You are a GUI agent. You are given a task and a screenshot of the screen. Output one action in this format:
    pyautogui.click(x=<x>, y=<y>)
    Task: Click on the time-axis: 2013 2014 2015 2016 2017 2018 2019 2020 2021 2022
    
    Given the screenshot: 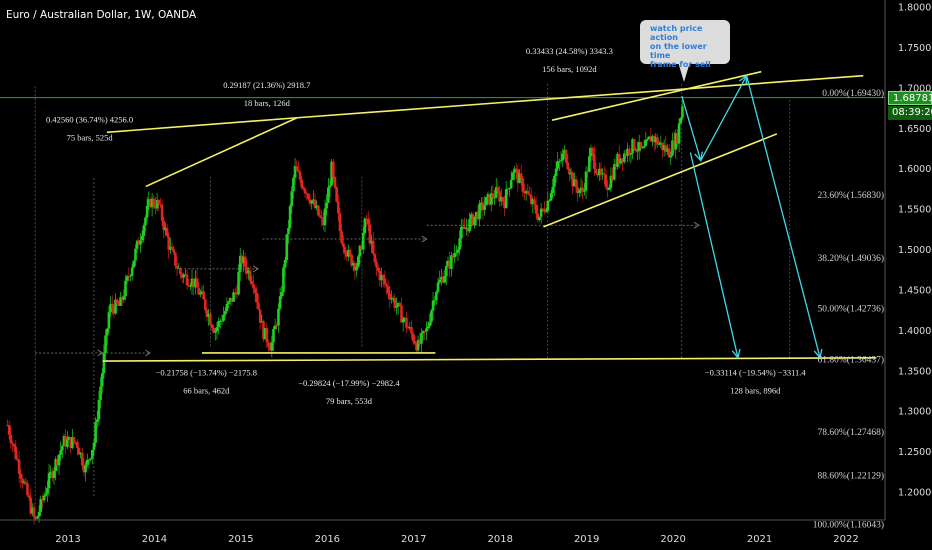 What is the action you would take?
    pyautogui.click(x=442, y=532)
    